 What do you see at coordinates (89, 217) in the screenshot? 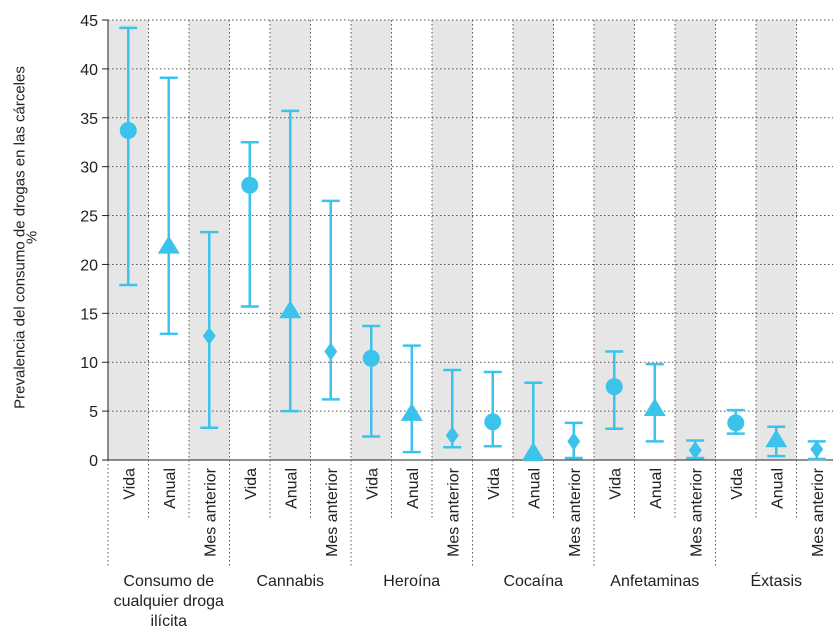
I see `y-tick-label: 25` at bounding box center [89, 217].